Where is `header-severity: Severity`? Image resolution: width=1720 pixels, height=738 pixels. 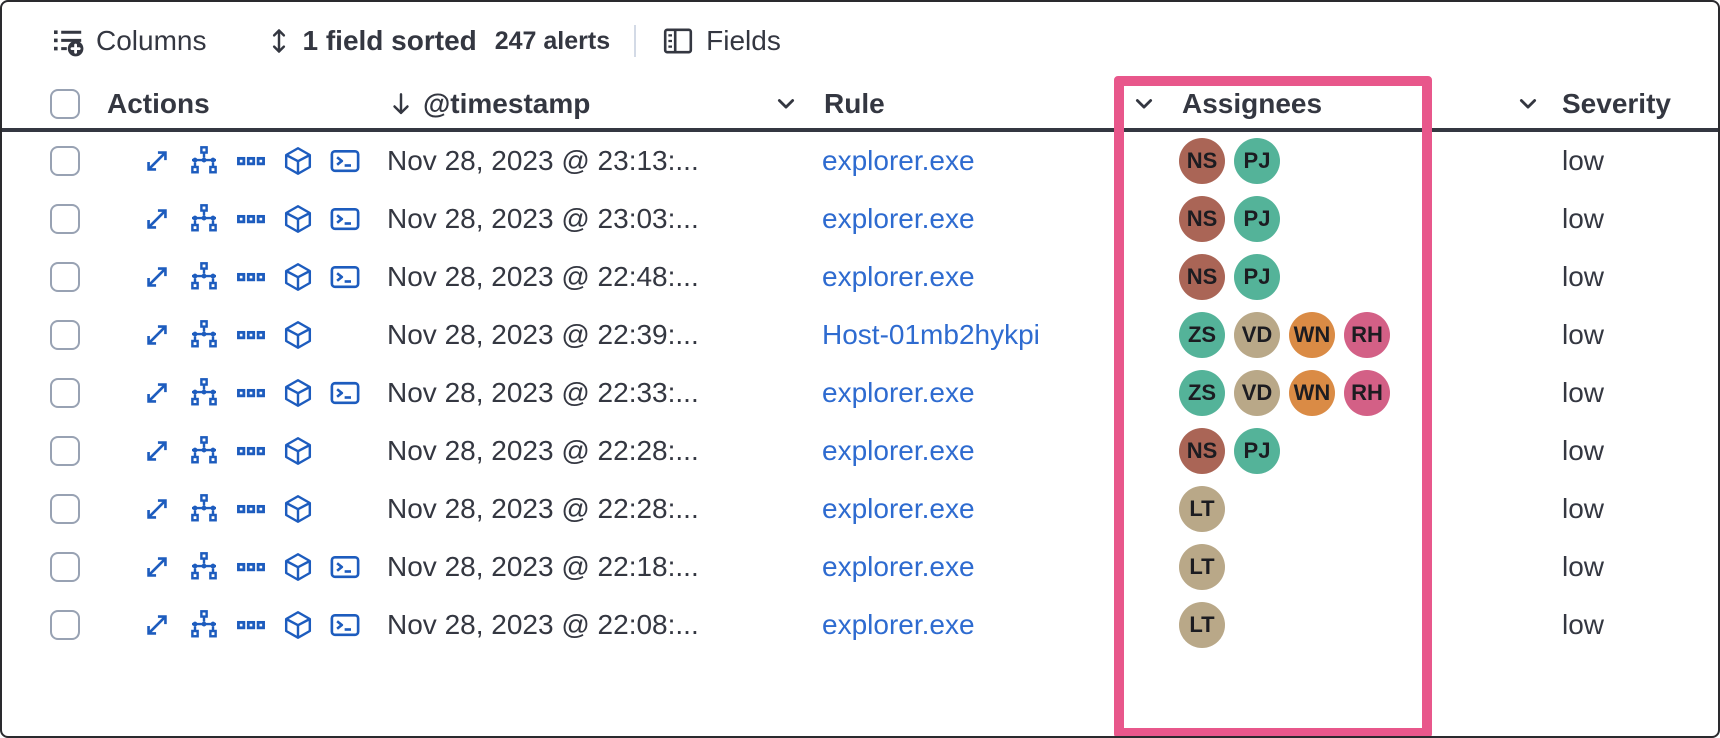
header-severity: Severity is located at coordinates (1616, 104).